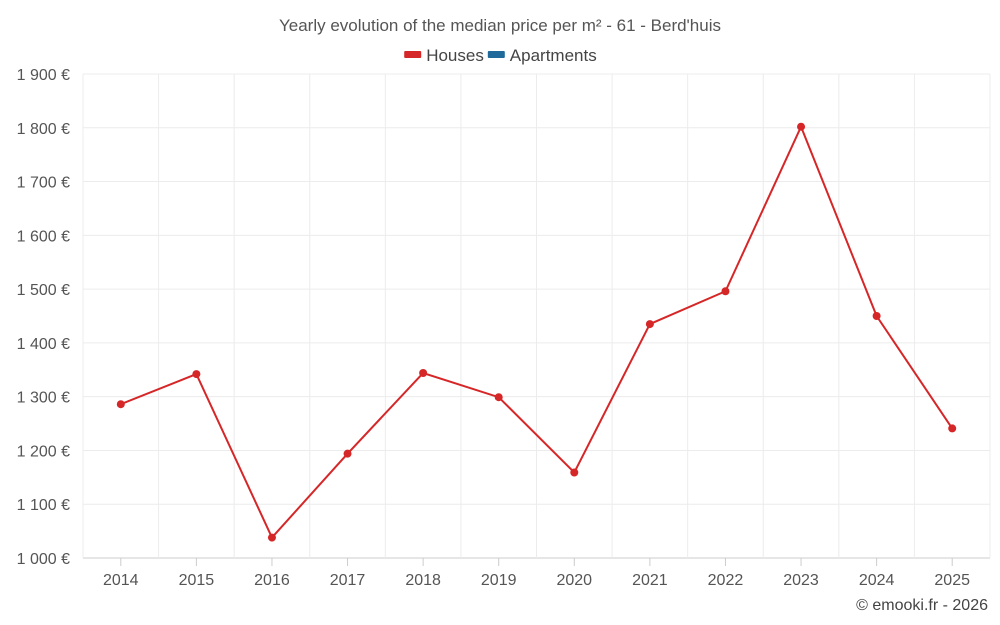 The image size is (1000, 625). I want to click on legend-swatch-apartments, so click(496, 54).